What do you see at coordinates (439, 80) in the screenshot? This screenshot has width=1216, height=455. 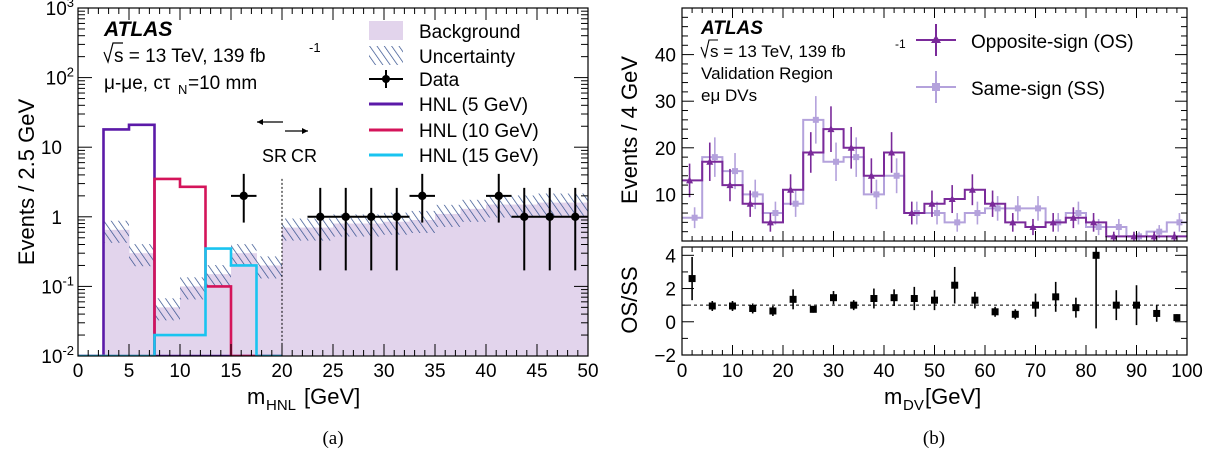 I see `legend-data: Data` at bounding box center [439, 80].